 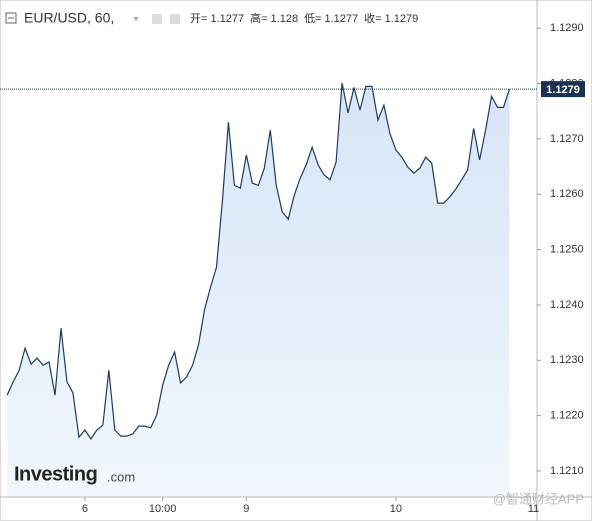 I want to click on x-tick-label: 6, so click(x=85, y=509).